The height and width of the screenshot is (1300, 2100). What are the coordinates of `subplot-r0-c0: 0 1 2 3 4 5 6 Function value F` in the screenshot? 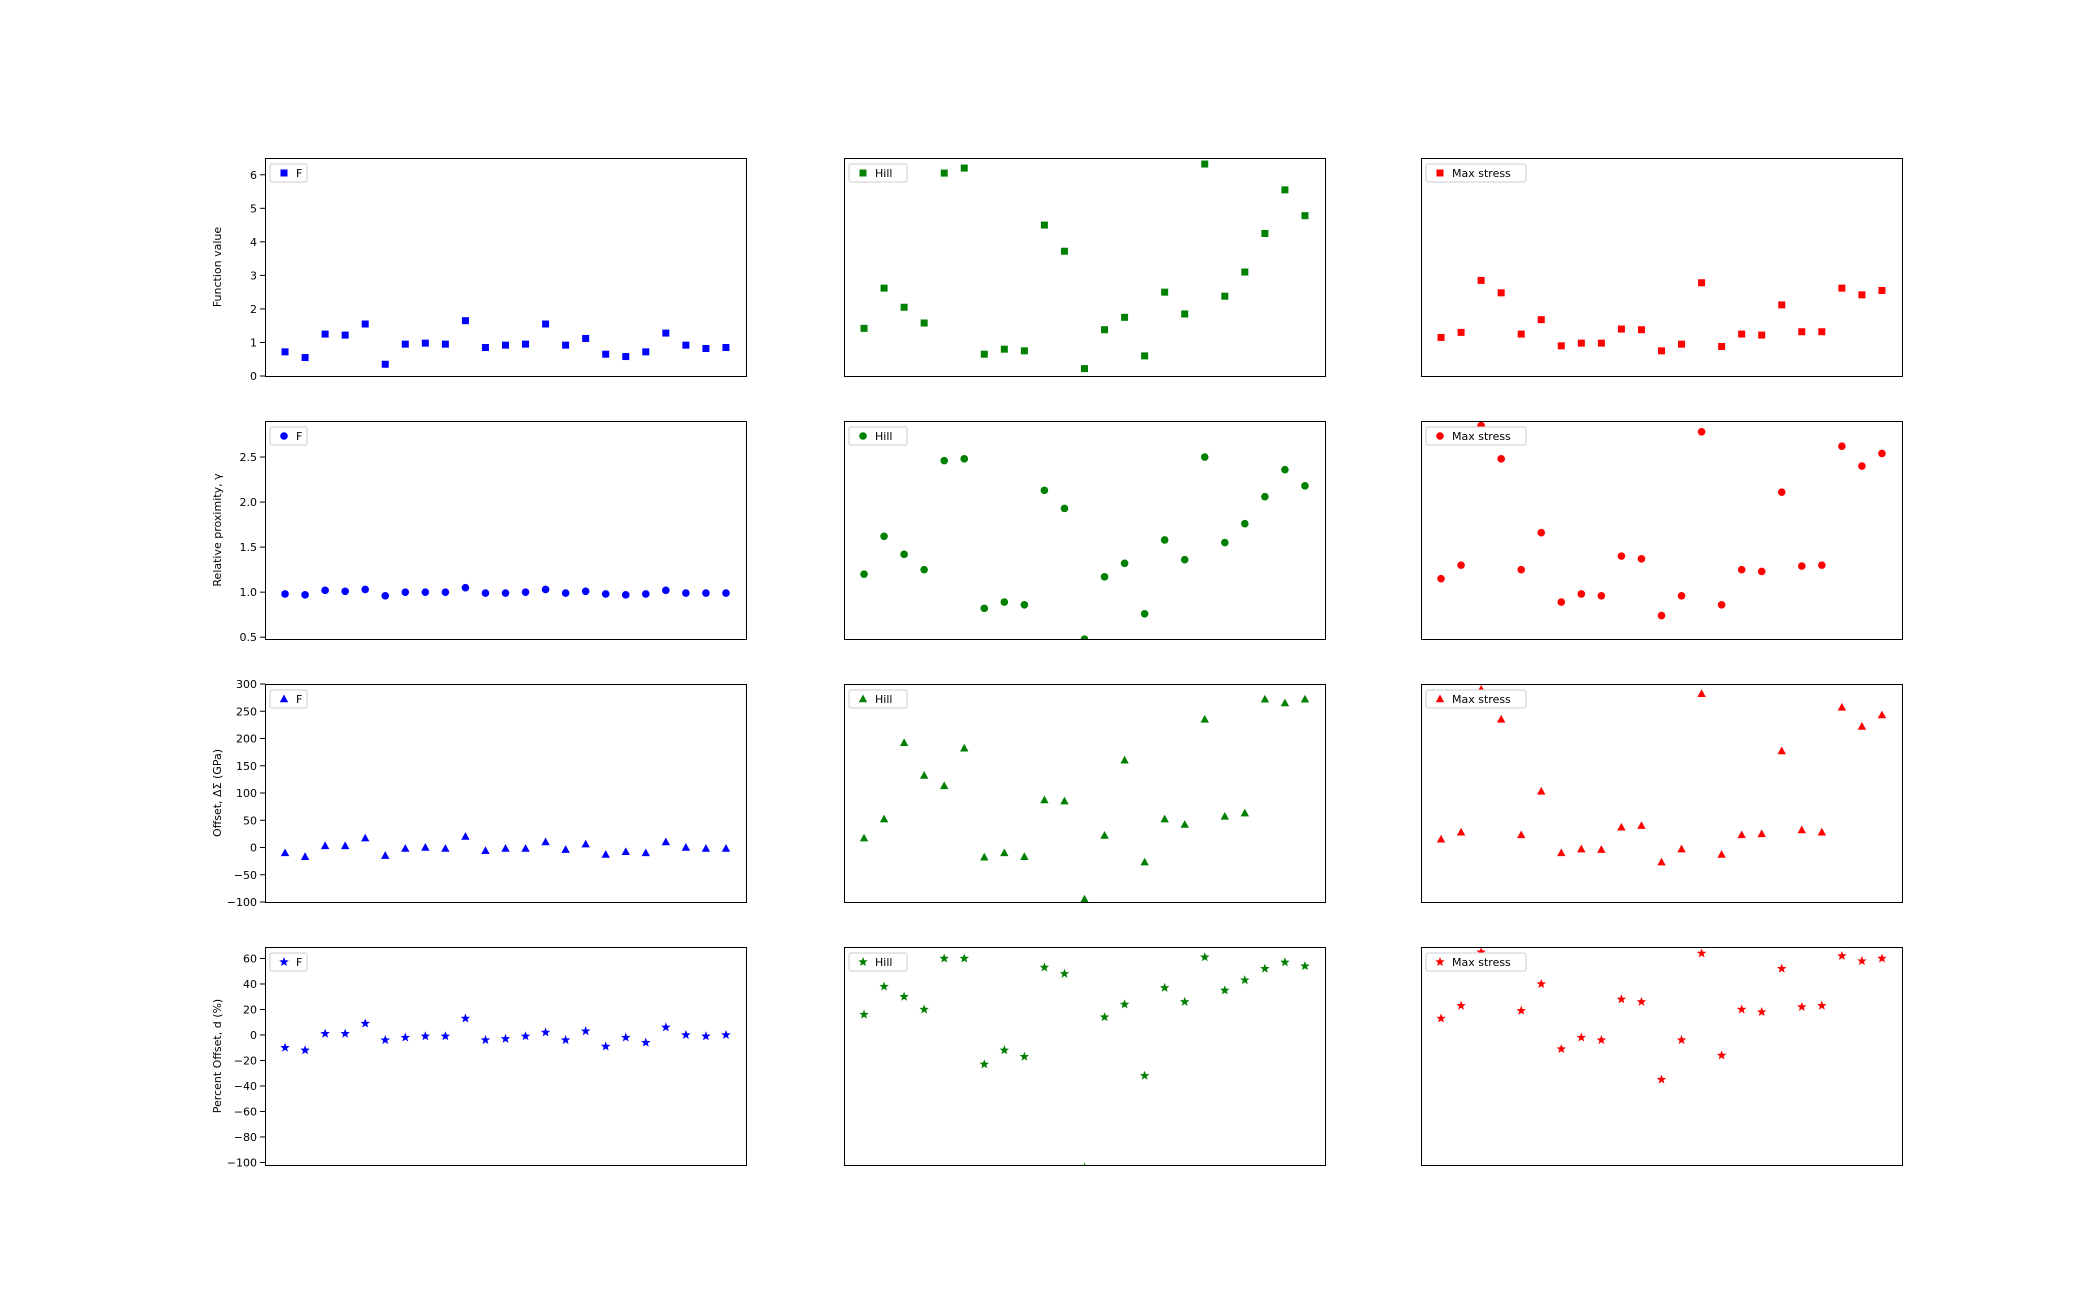 It's located at (479, 270).